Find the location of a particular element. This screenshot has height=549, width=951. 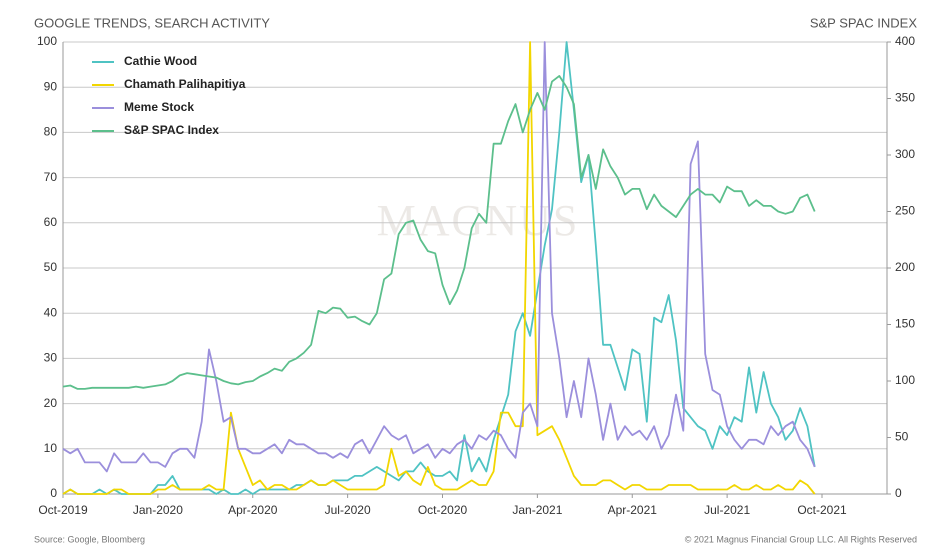

y2-tick-label: 100 is located at coordinates (905, 380).